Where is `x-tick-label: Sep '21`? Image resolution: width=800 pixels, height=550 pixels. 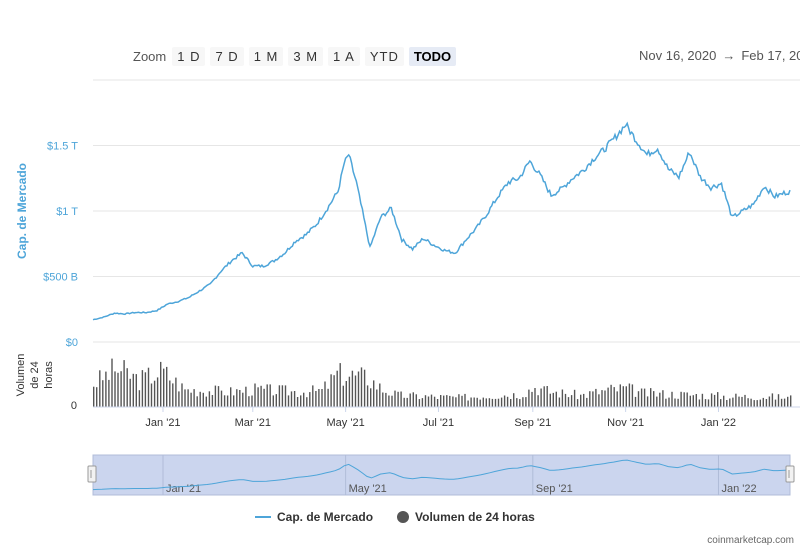
x-tick-label: Sep '21 is located at coordinates (532, 423).